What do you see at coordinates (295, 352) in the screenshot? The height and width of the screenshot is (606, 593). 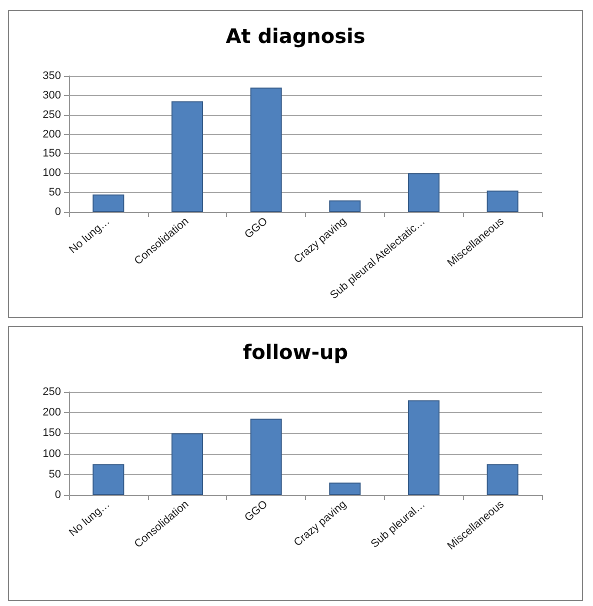 I see `chart-title: follow-up` at bounding box center [295, 352].